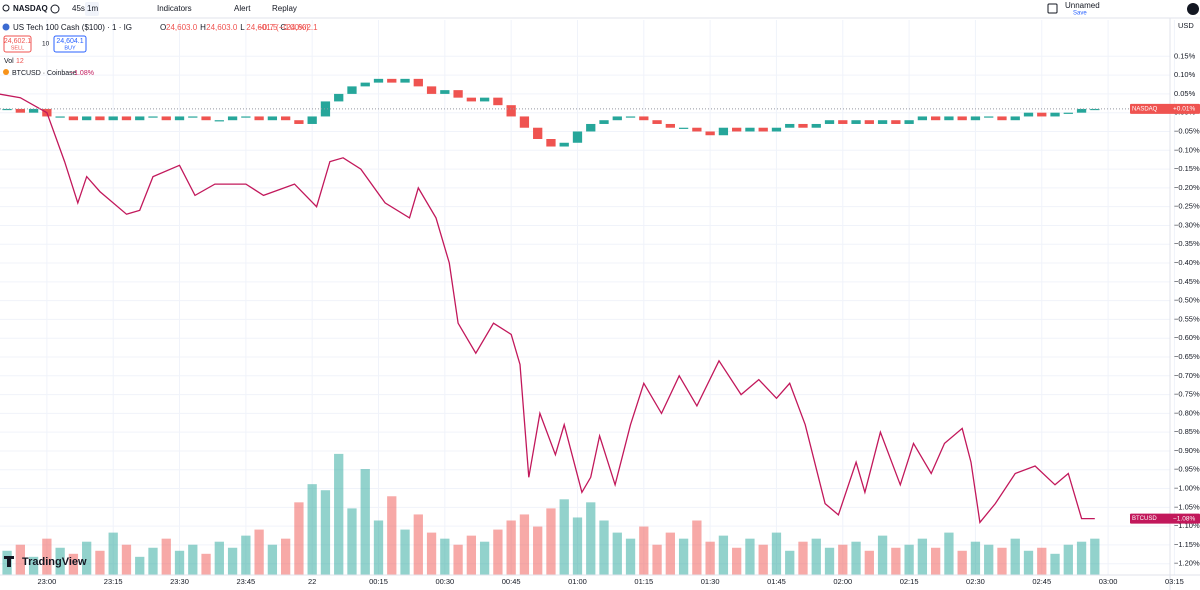  Describe the element at coordinates (6, 8) in the screenshot. I see `search-icon` at that location.